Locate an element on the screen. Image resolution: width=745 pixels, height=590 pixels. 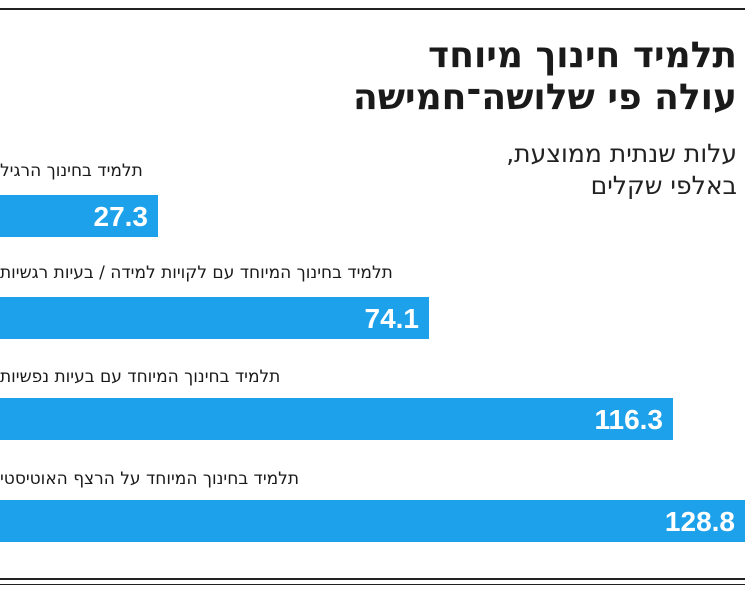
chart-title-line2: עולה פי שלושה־חמישה is located at coordinates (544, 97).